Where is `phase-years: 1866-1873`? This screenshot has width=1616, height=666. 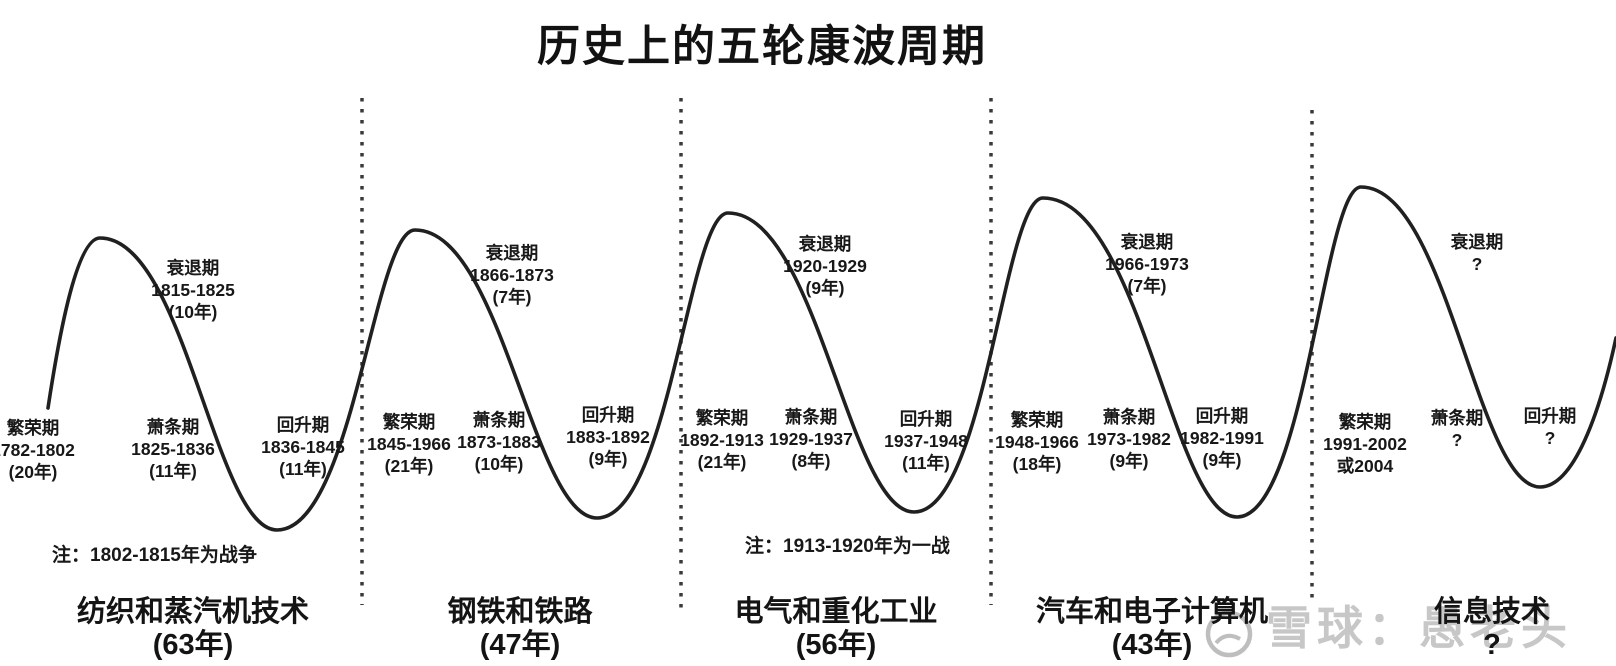 phase-years: 1866-1873 is located at coordinates (512, 275).